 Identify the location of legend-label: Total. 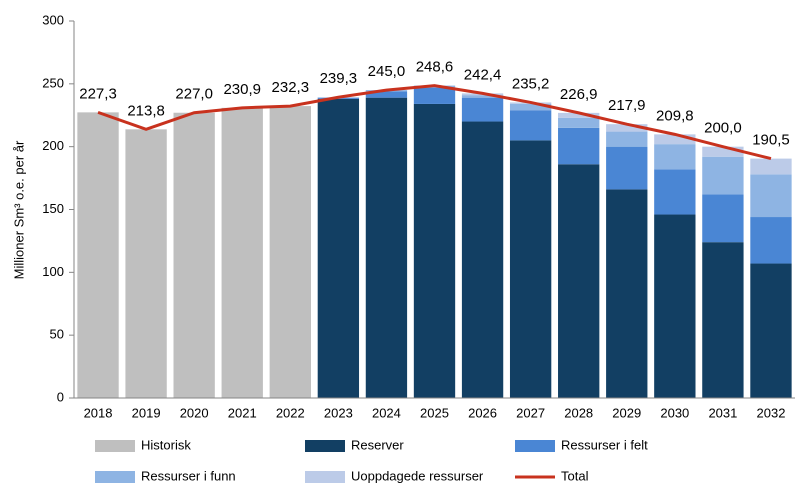
(575, 475).